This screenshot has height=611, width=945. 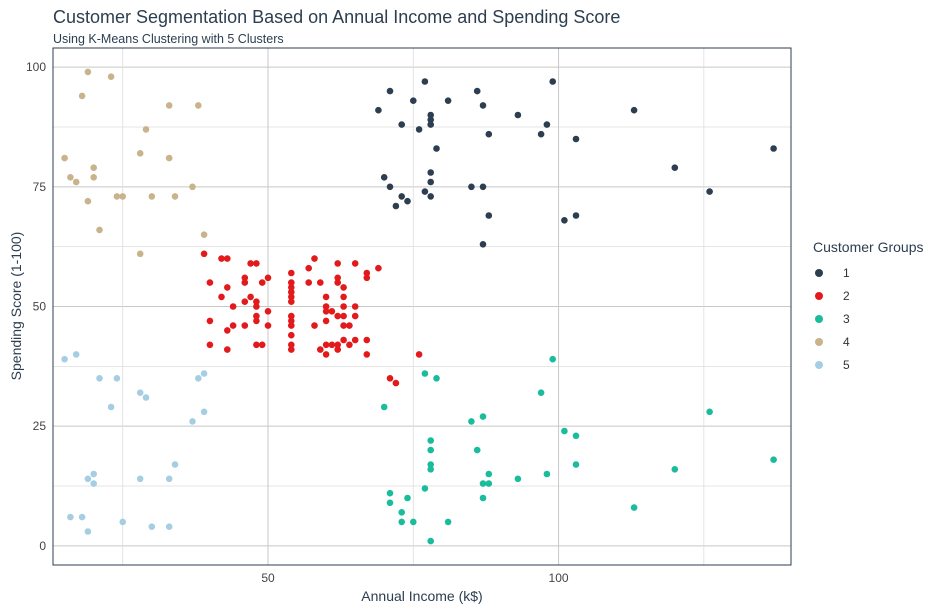 What do you see at coordinates (40, 187) in the screenshot?
I see `y-tick-label: 75` at bounding box center [40, 187].